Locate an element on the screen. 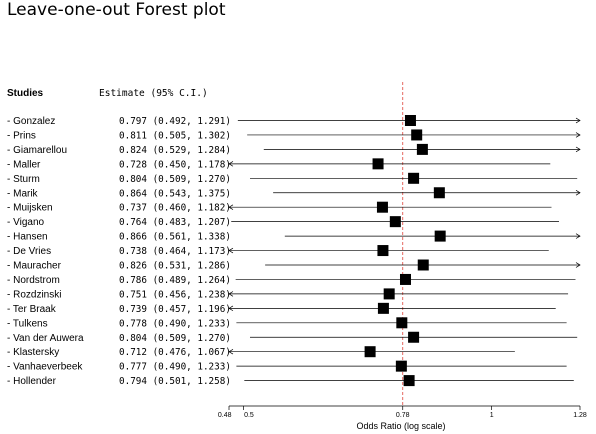 The width and height of the screenshot is (596, 434). study-row: - Klastersky 0.712 (0.476, 1.067) is located at coordinates (261, 352).